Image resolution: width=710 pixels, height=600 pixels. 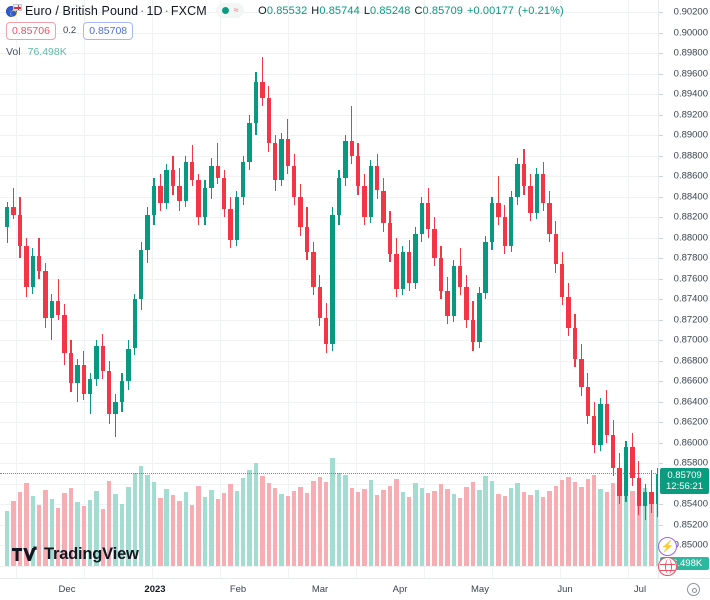 What do you see at coordinates (82, 10) in the screenshot?
I see `symbol-name: Euro / British Pound` at bounding box center [82, 10].